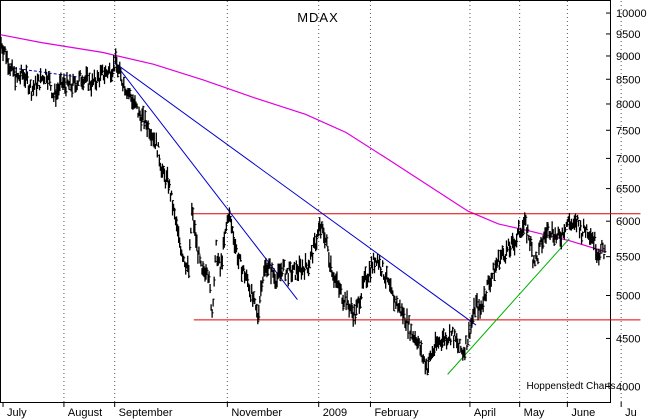 This screenshot has width=669, height=420. I want to click on x-tick-label: July, so click(17, 413).